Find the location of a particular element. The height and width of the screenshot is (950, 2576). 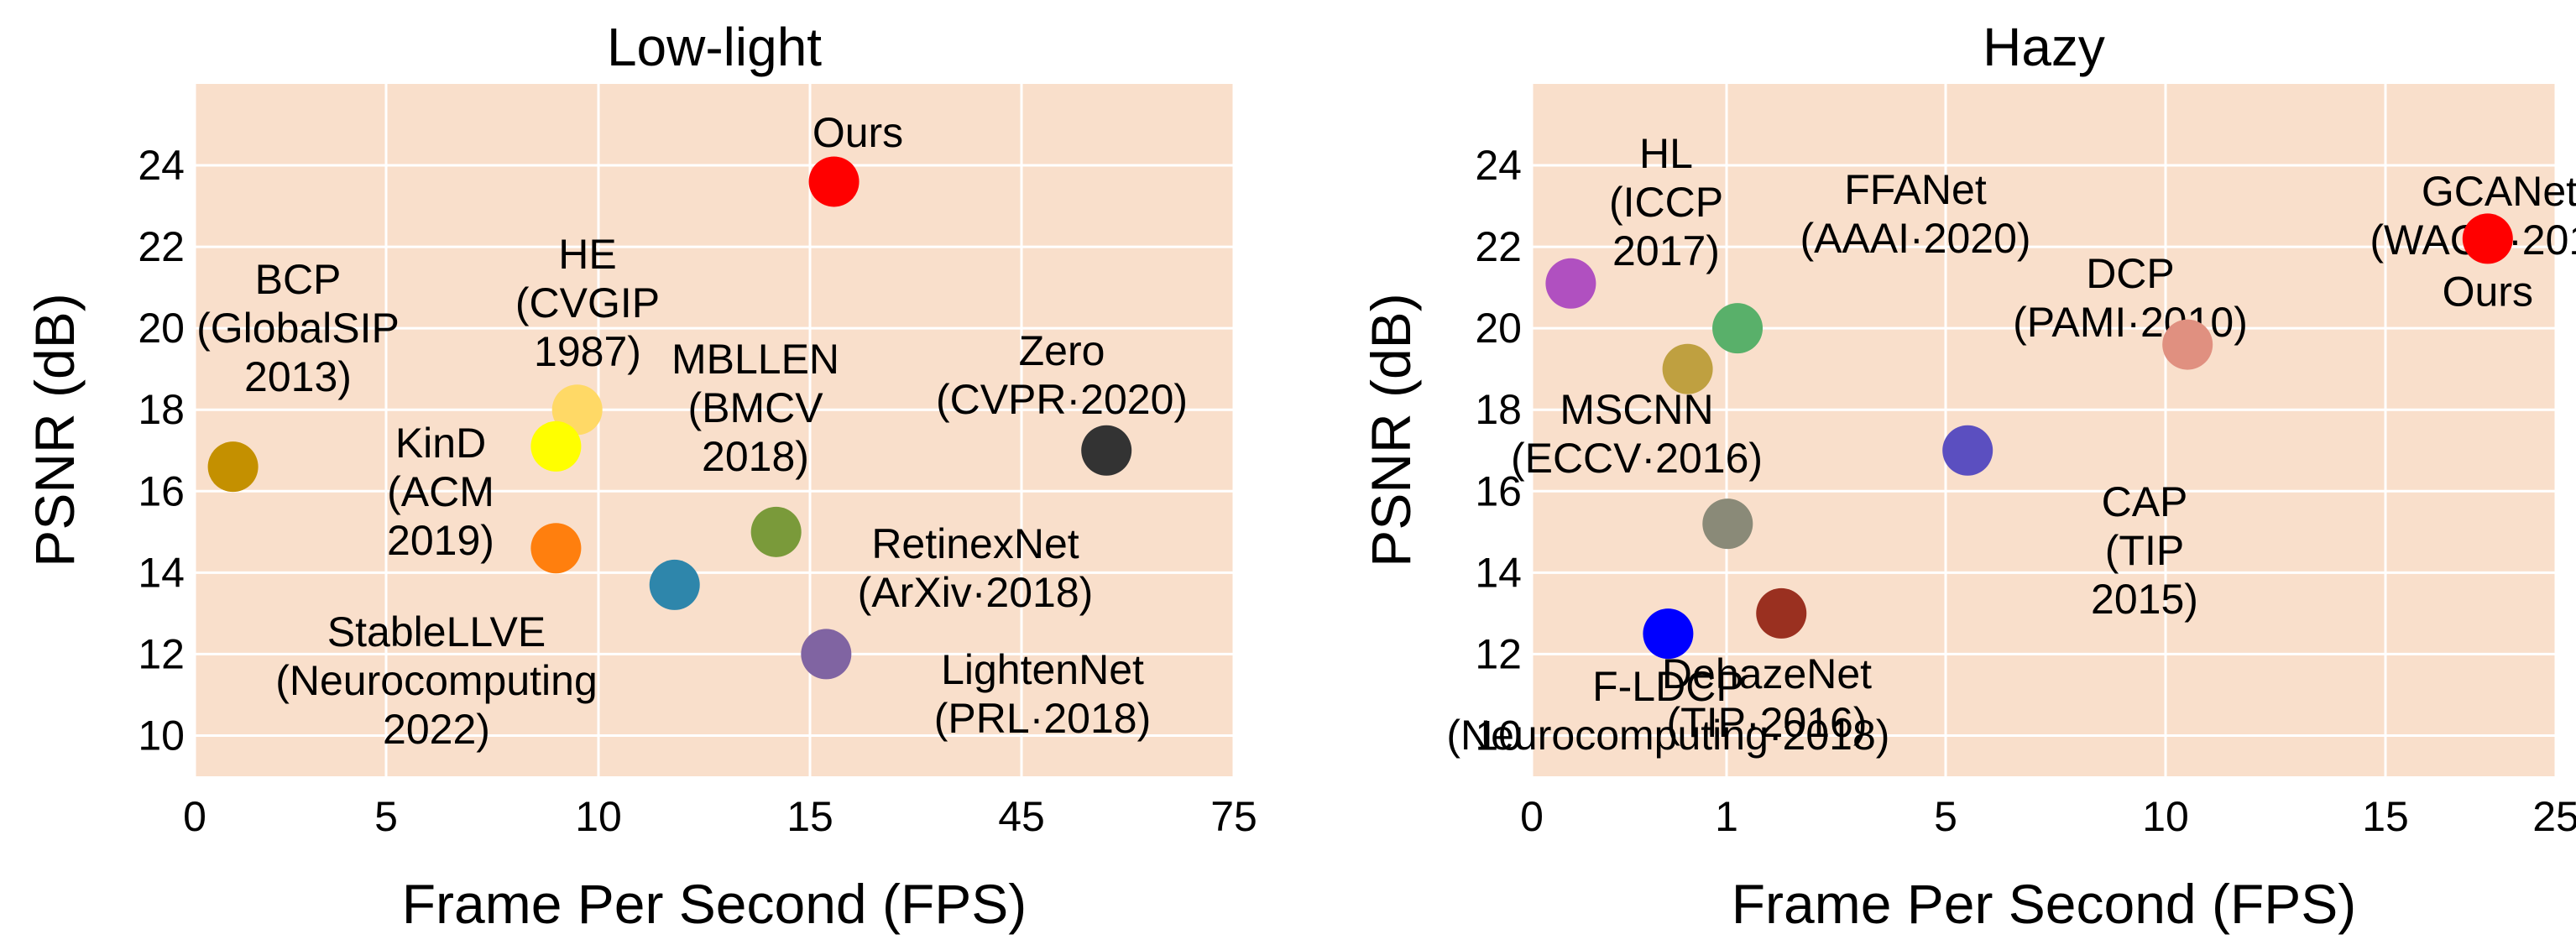

point-label: MSCNN (ECCV·2016) is located at coordinates (1637, 434).